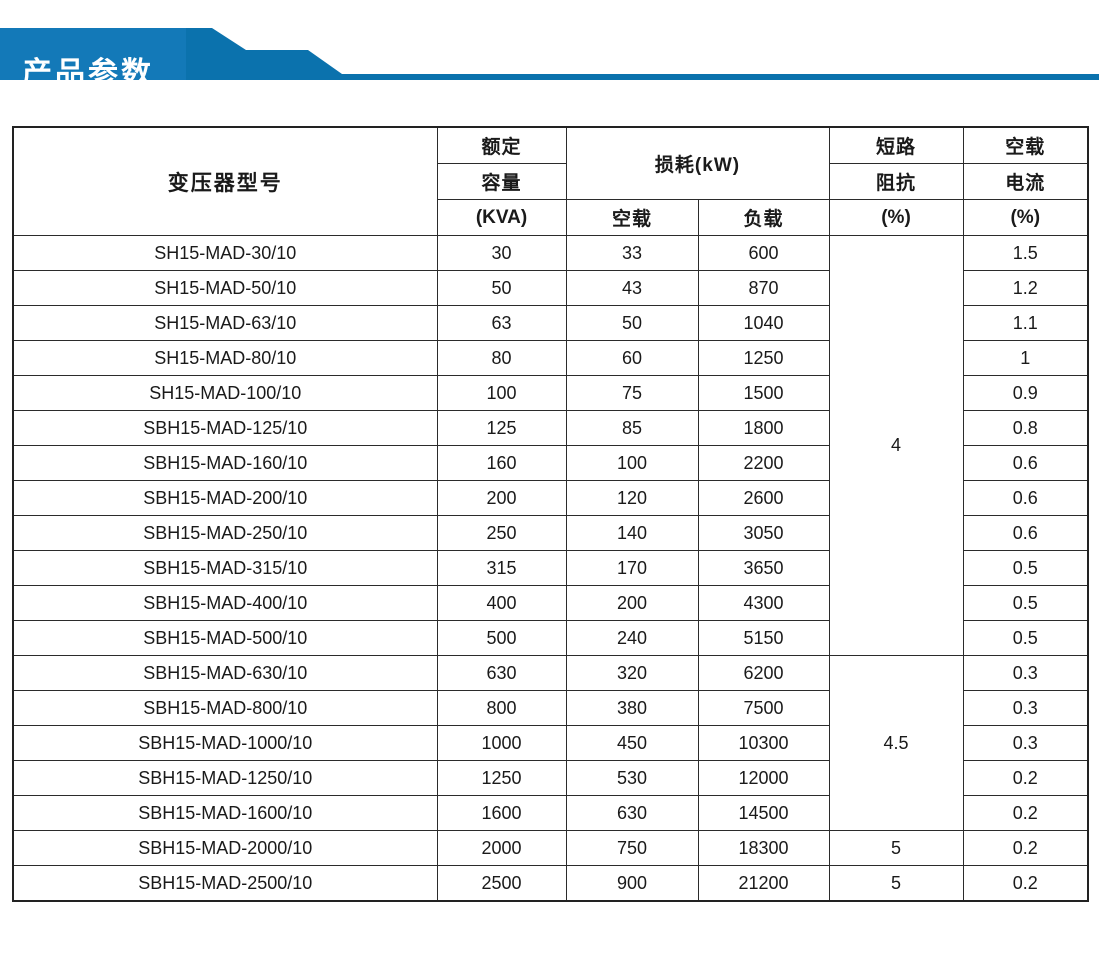 Image resolution: width=1099 pixels, height=974 pixels. Describe the element at coordinates (632, 428) in the screenshot. I see `cell-loss-noload: 85` at that location.